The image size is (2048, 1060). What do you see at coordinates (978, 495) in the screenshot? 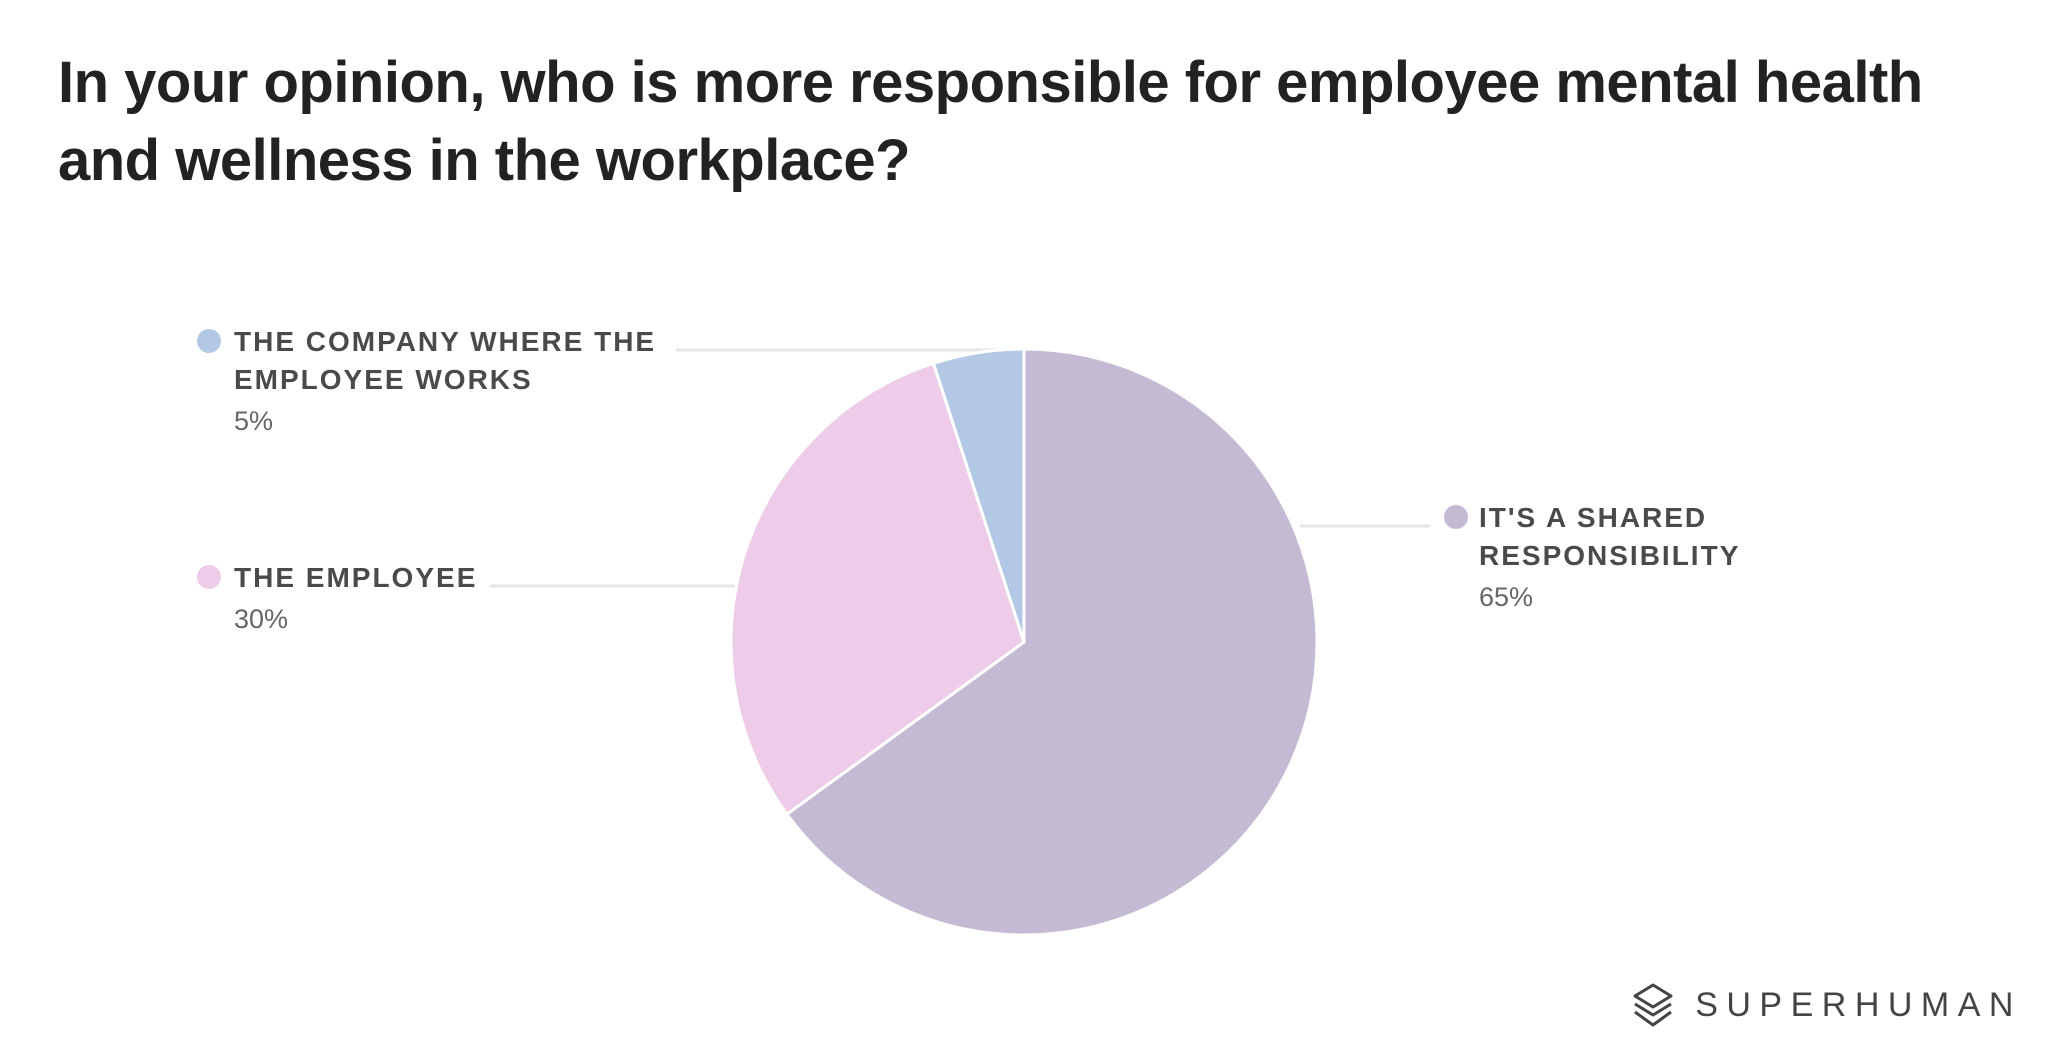
I see `pie-slice-the-company-where-the-employee-works` at bounding box center [978, 495].